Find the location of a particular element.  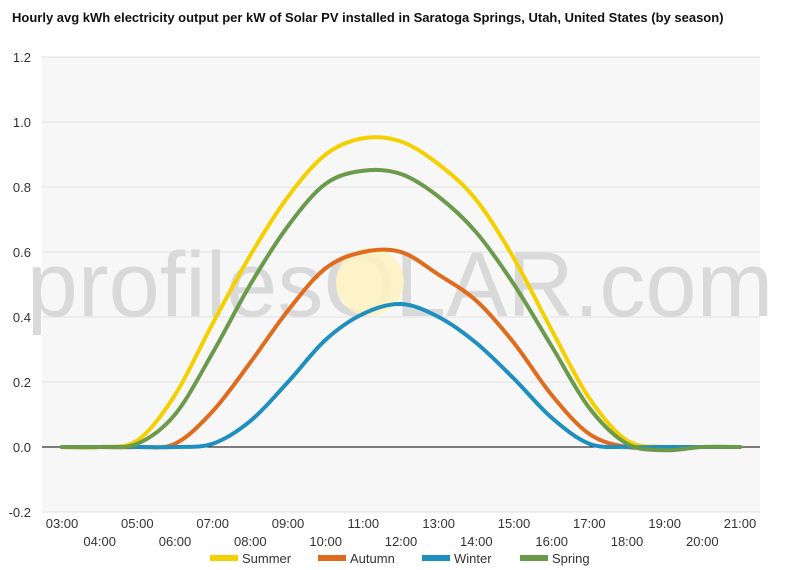

x-tick-label: 10:00 is located at coordinates (325, 541).